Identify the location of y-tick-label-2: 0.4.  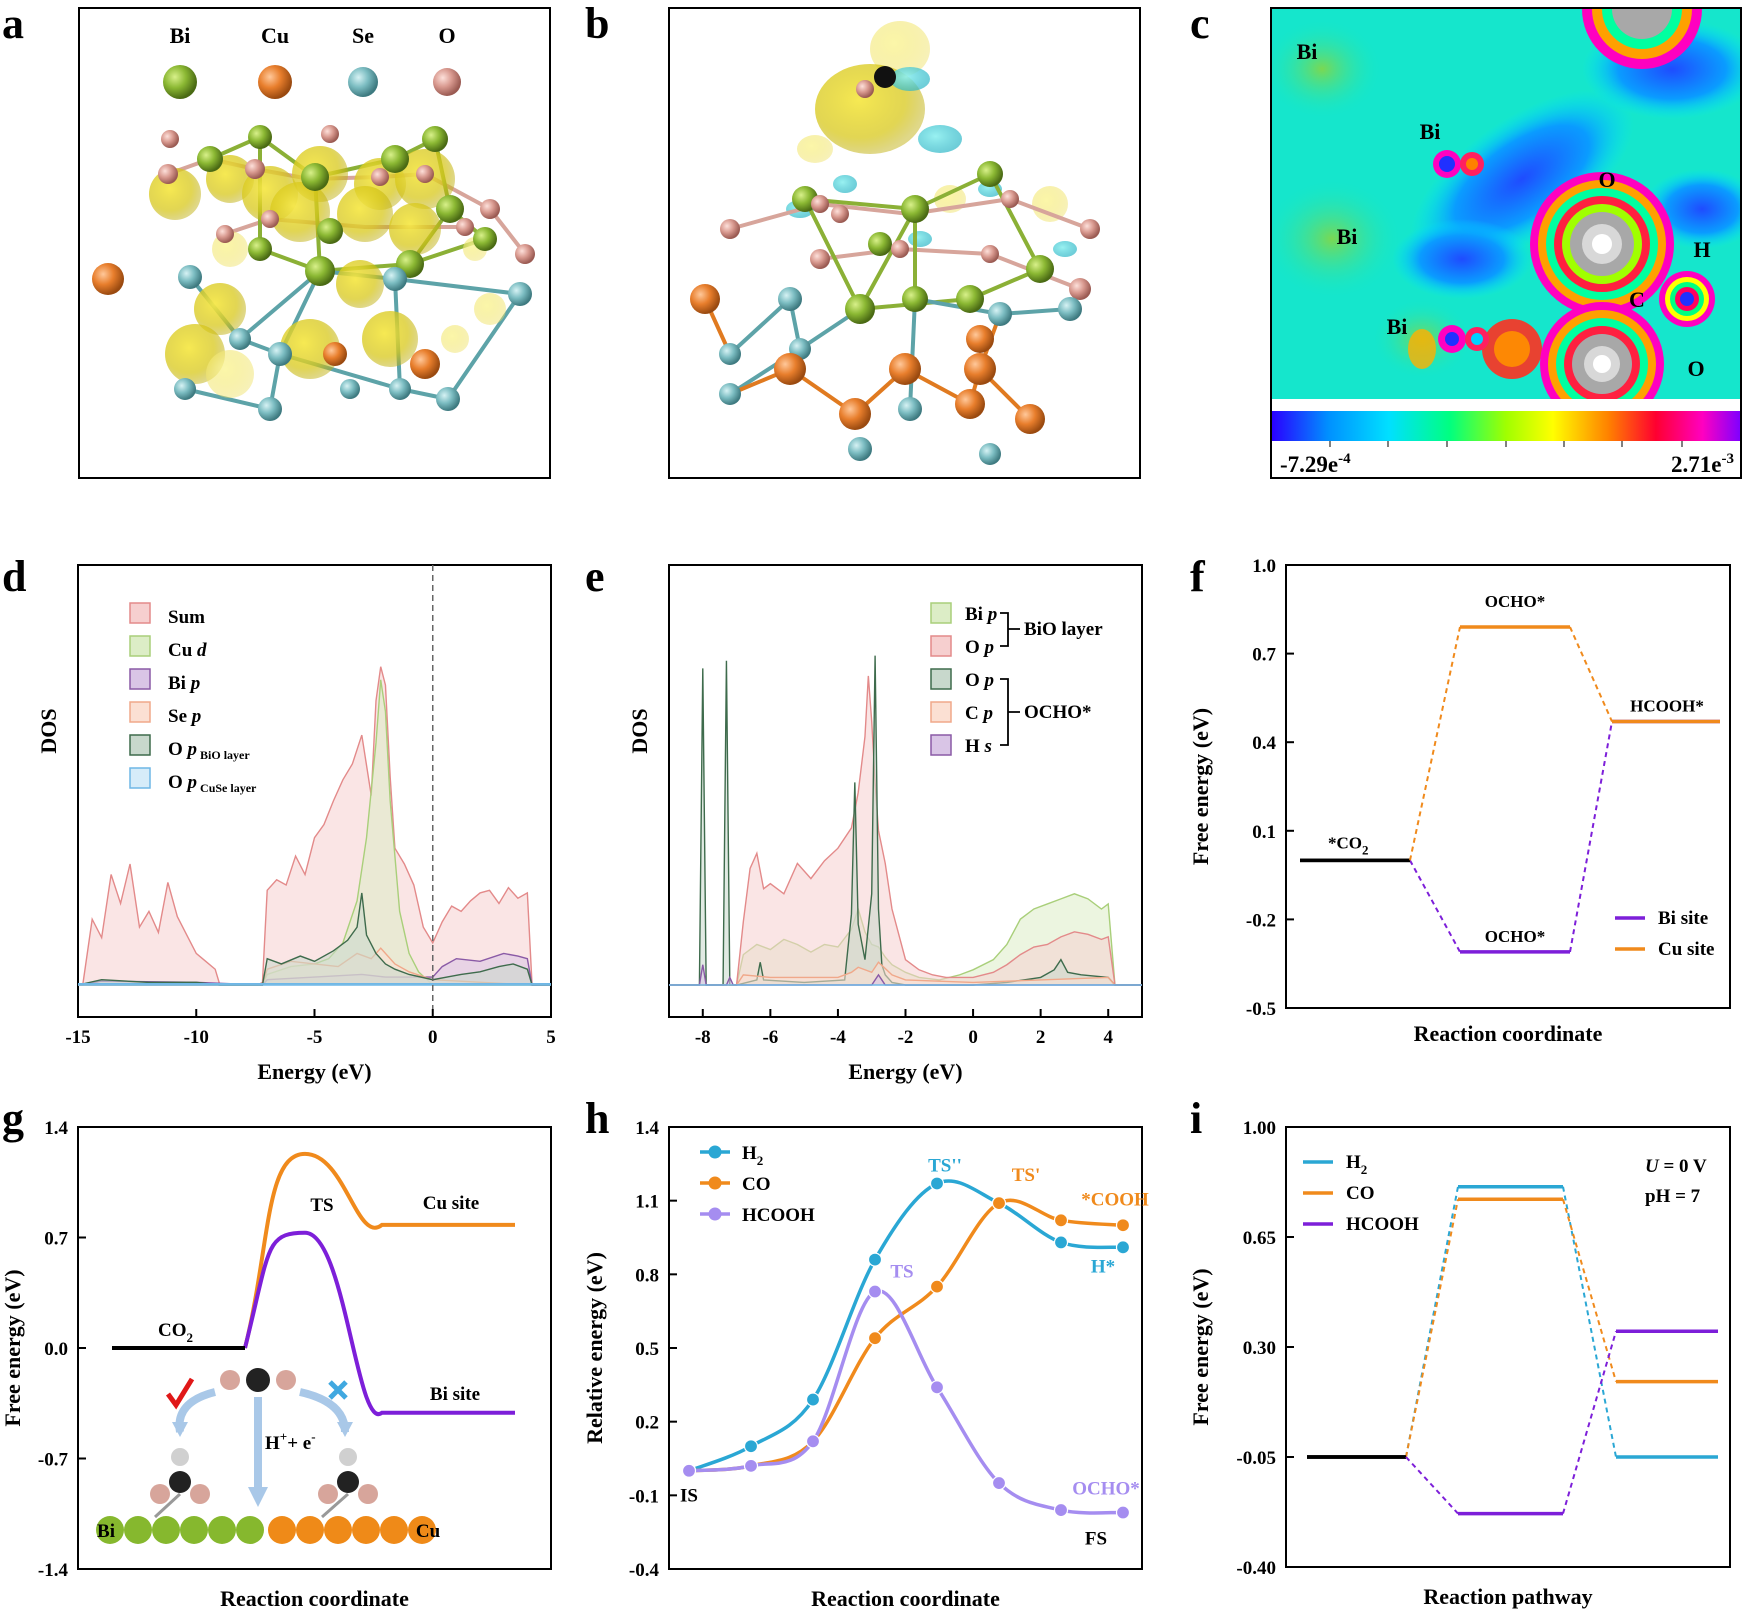
(1264, 743).